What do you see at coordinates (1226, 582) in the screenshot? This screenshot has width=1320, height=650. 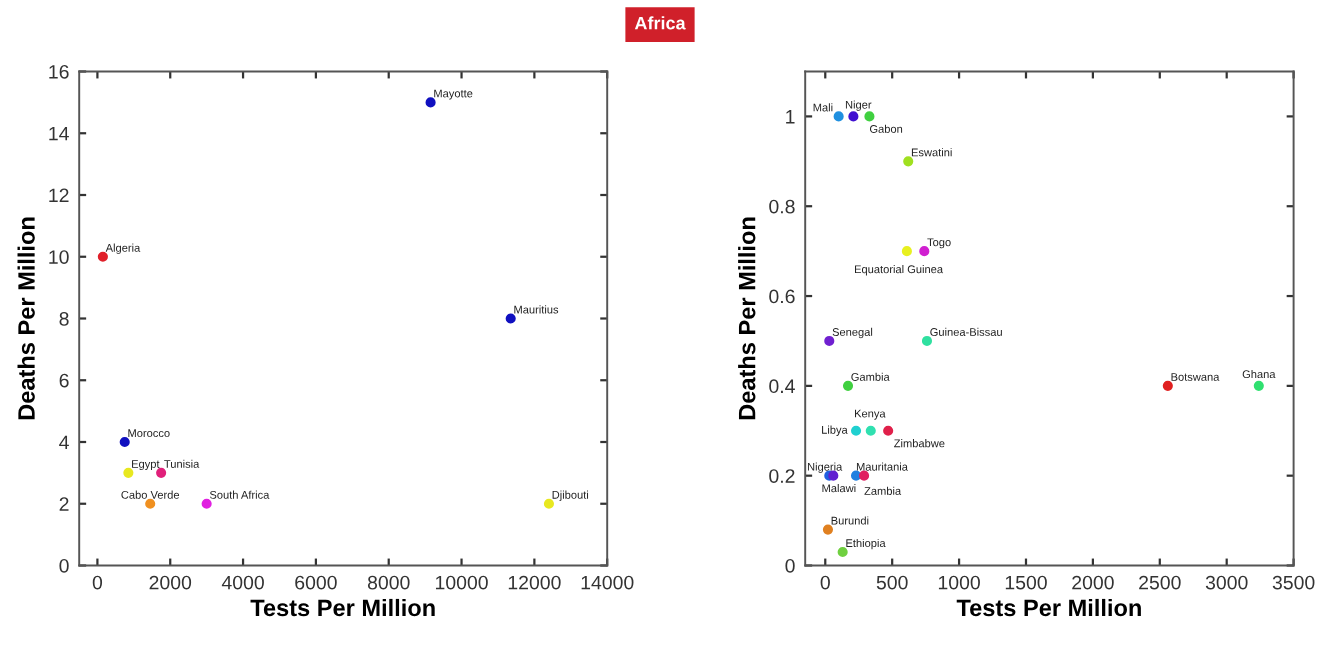 I see `x-tick-label: 3000` at bounding box center [1226, 582].